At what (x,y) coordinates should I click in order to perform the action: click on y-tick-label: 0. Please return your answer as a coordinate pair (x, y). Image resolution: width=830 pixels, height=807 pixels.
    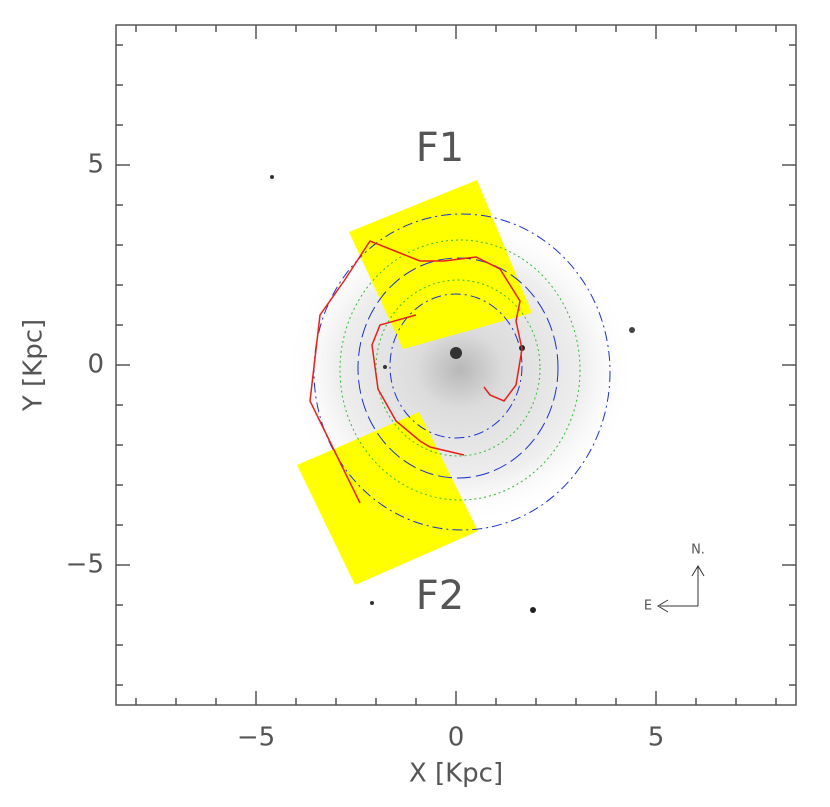
    Looking at the image, I should click on (95, 365).